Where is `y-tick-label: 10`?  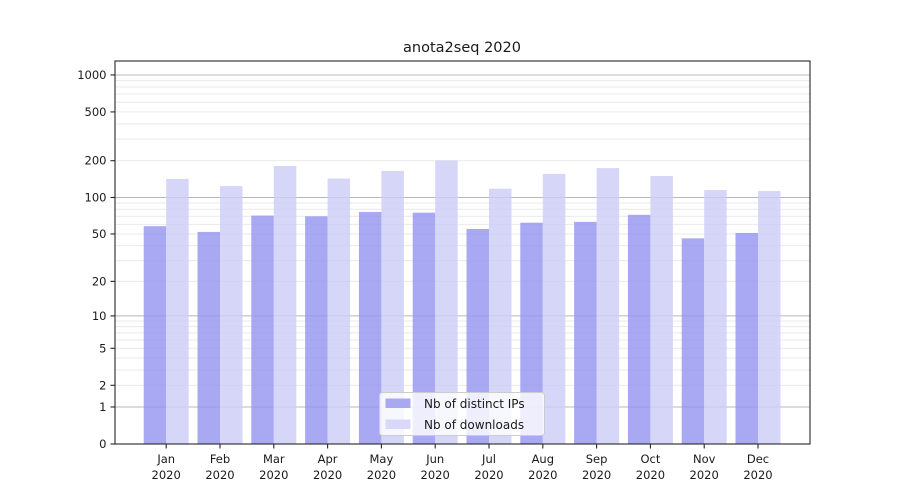 y-tick-label: 10 is located at coordinates (99, 316).